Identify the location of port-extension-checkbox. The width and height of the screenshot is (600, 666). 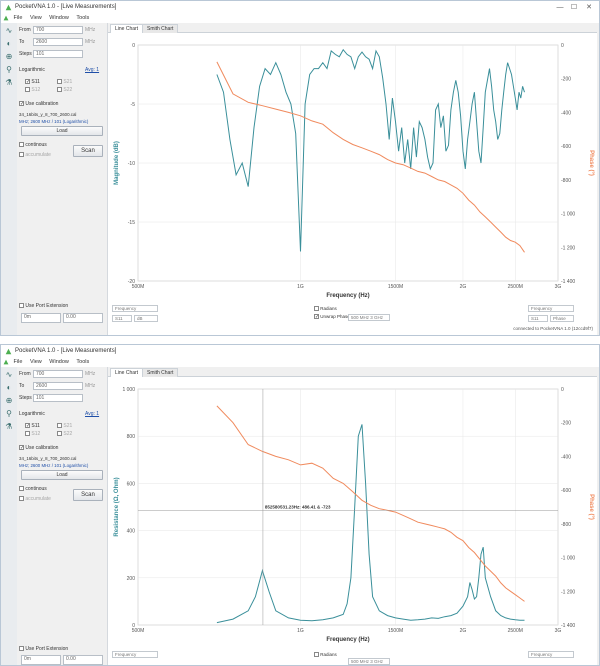
(21, 306).